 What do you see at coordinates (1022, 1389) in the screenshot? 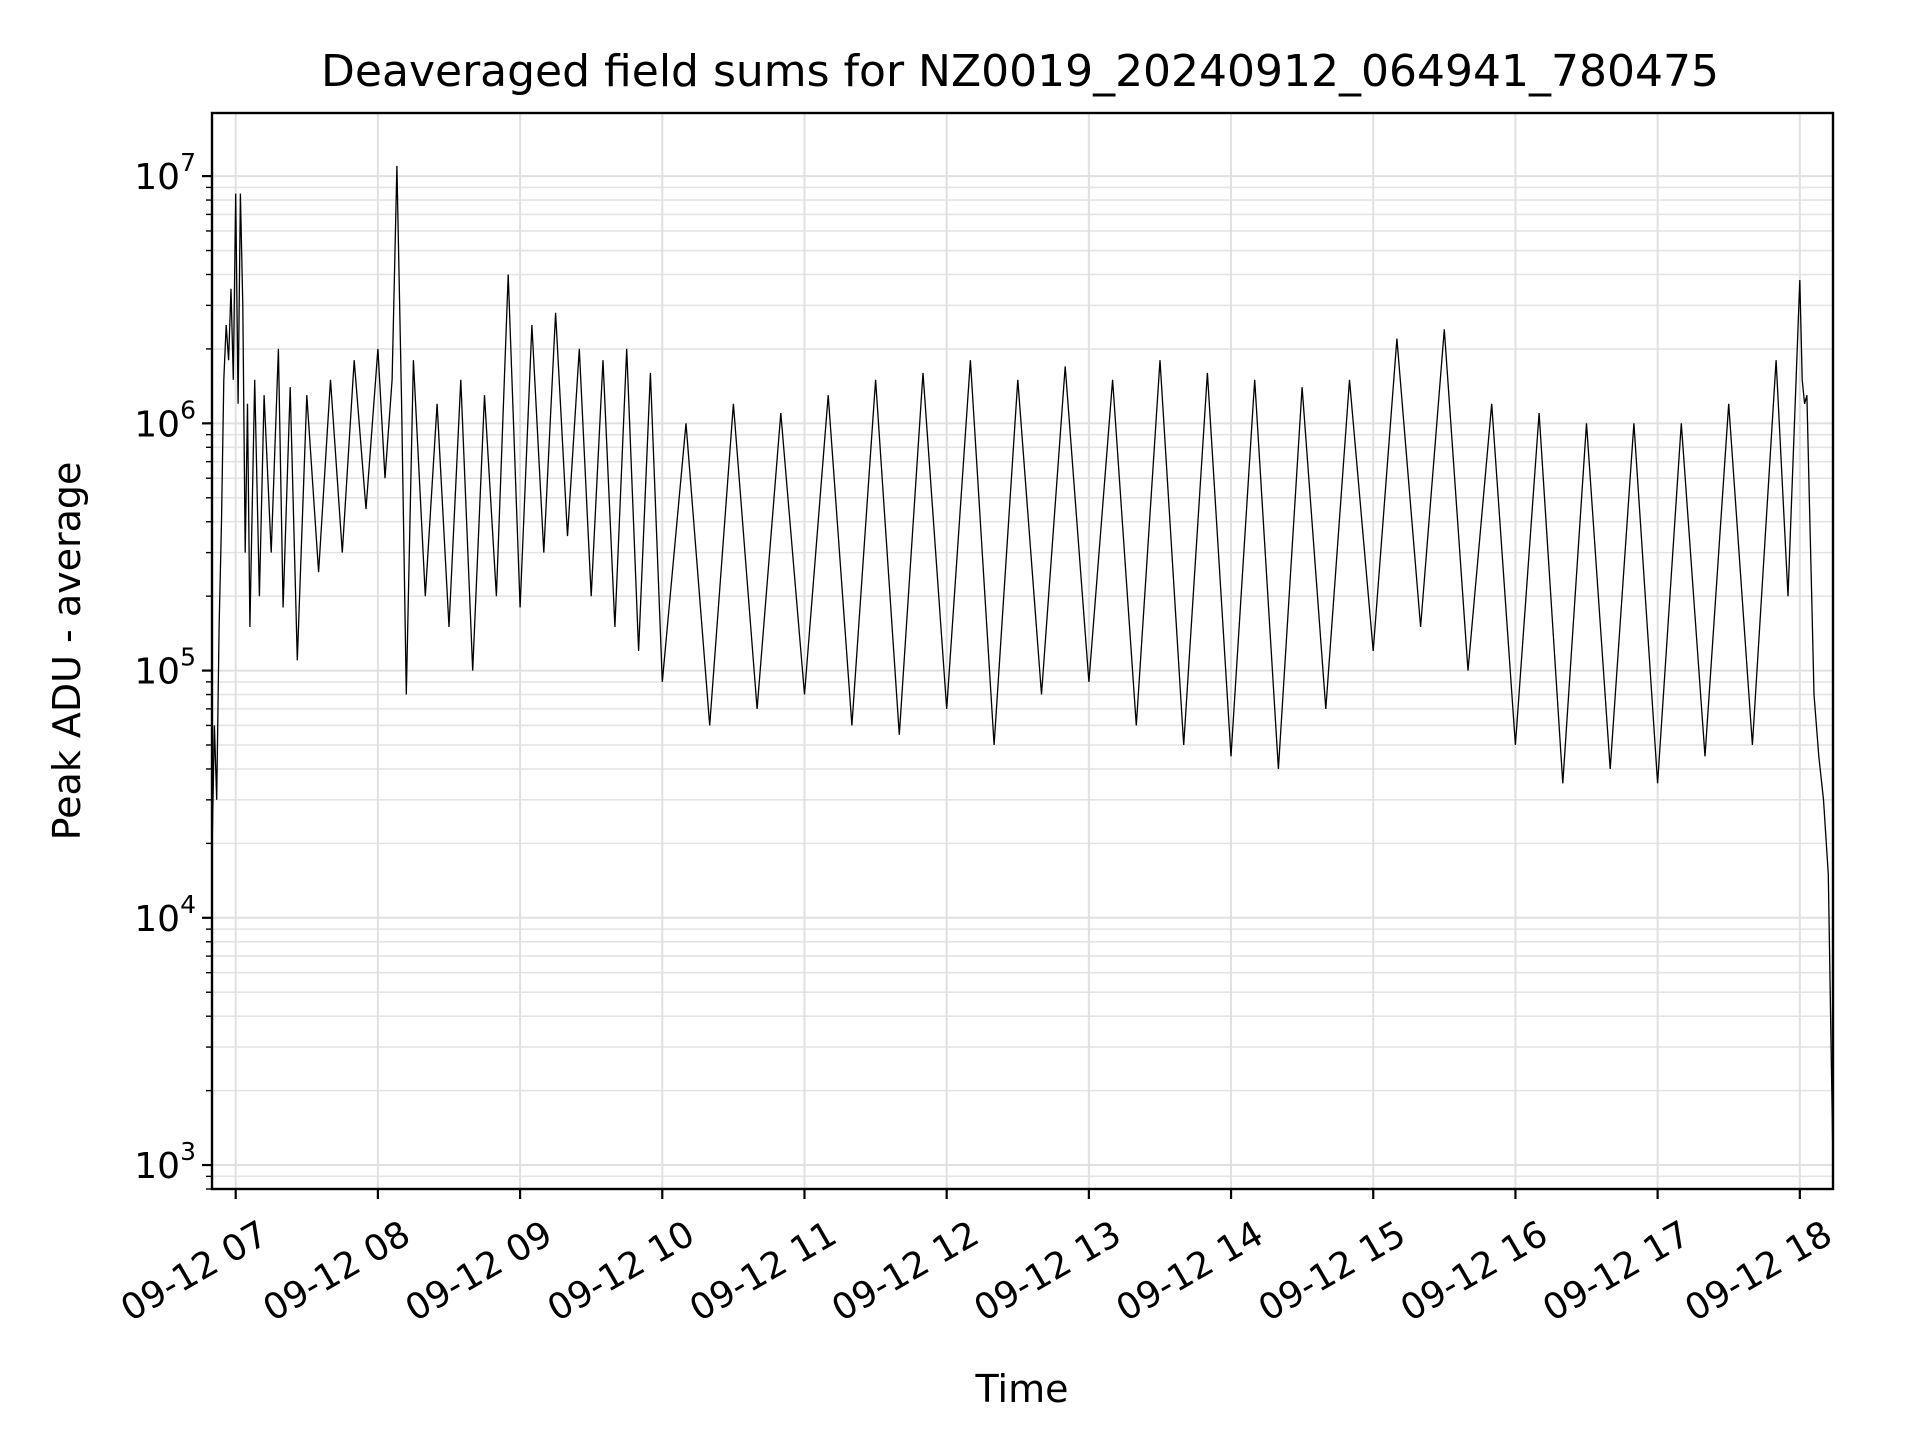
I see `x-axis-label: Time` at bounding box center [1022, 1389].